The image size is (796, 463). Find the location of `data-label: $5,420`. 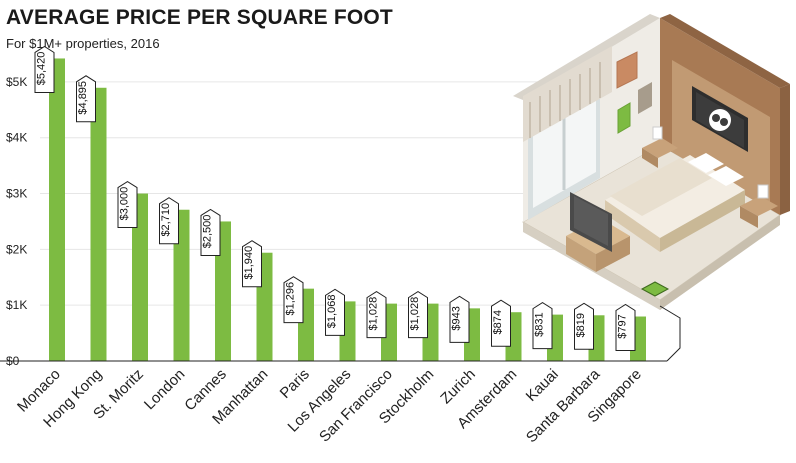

data-label: $5,420 is located at coordinates (42, 69).